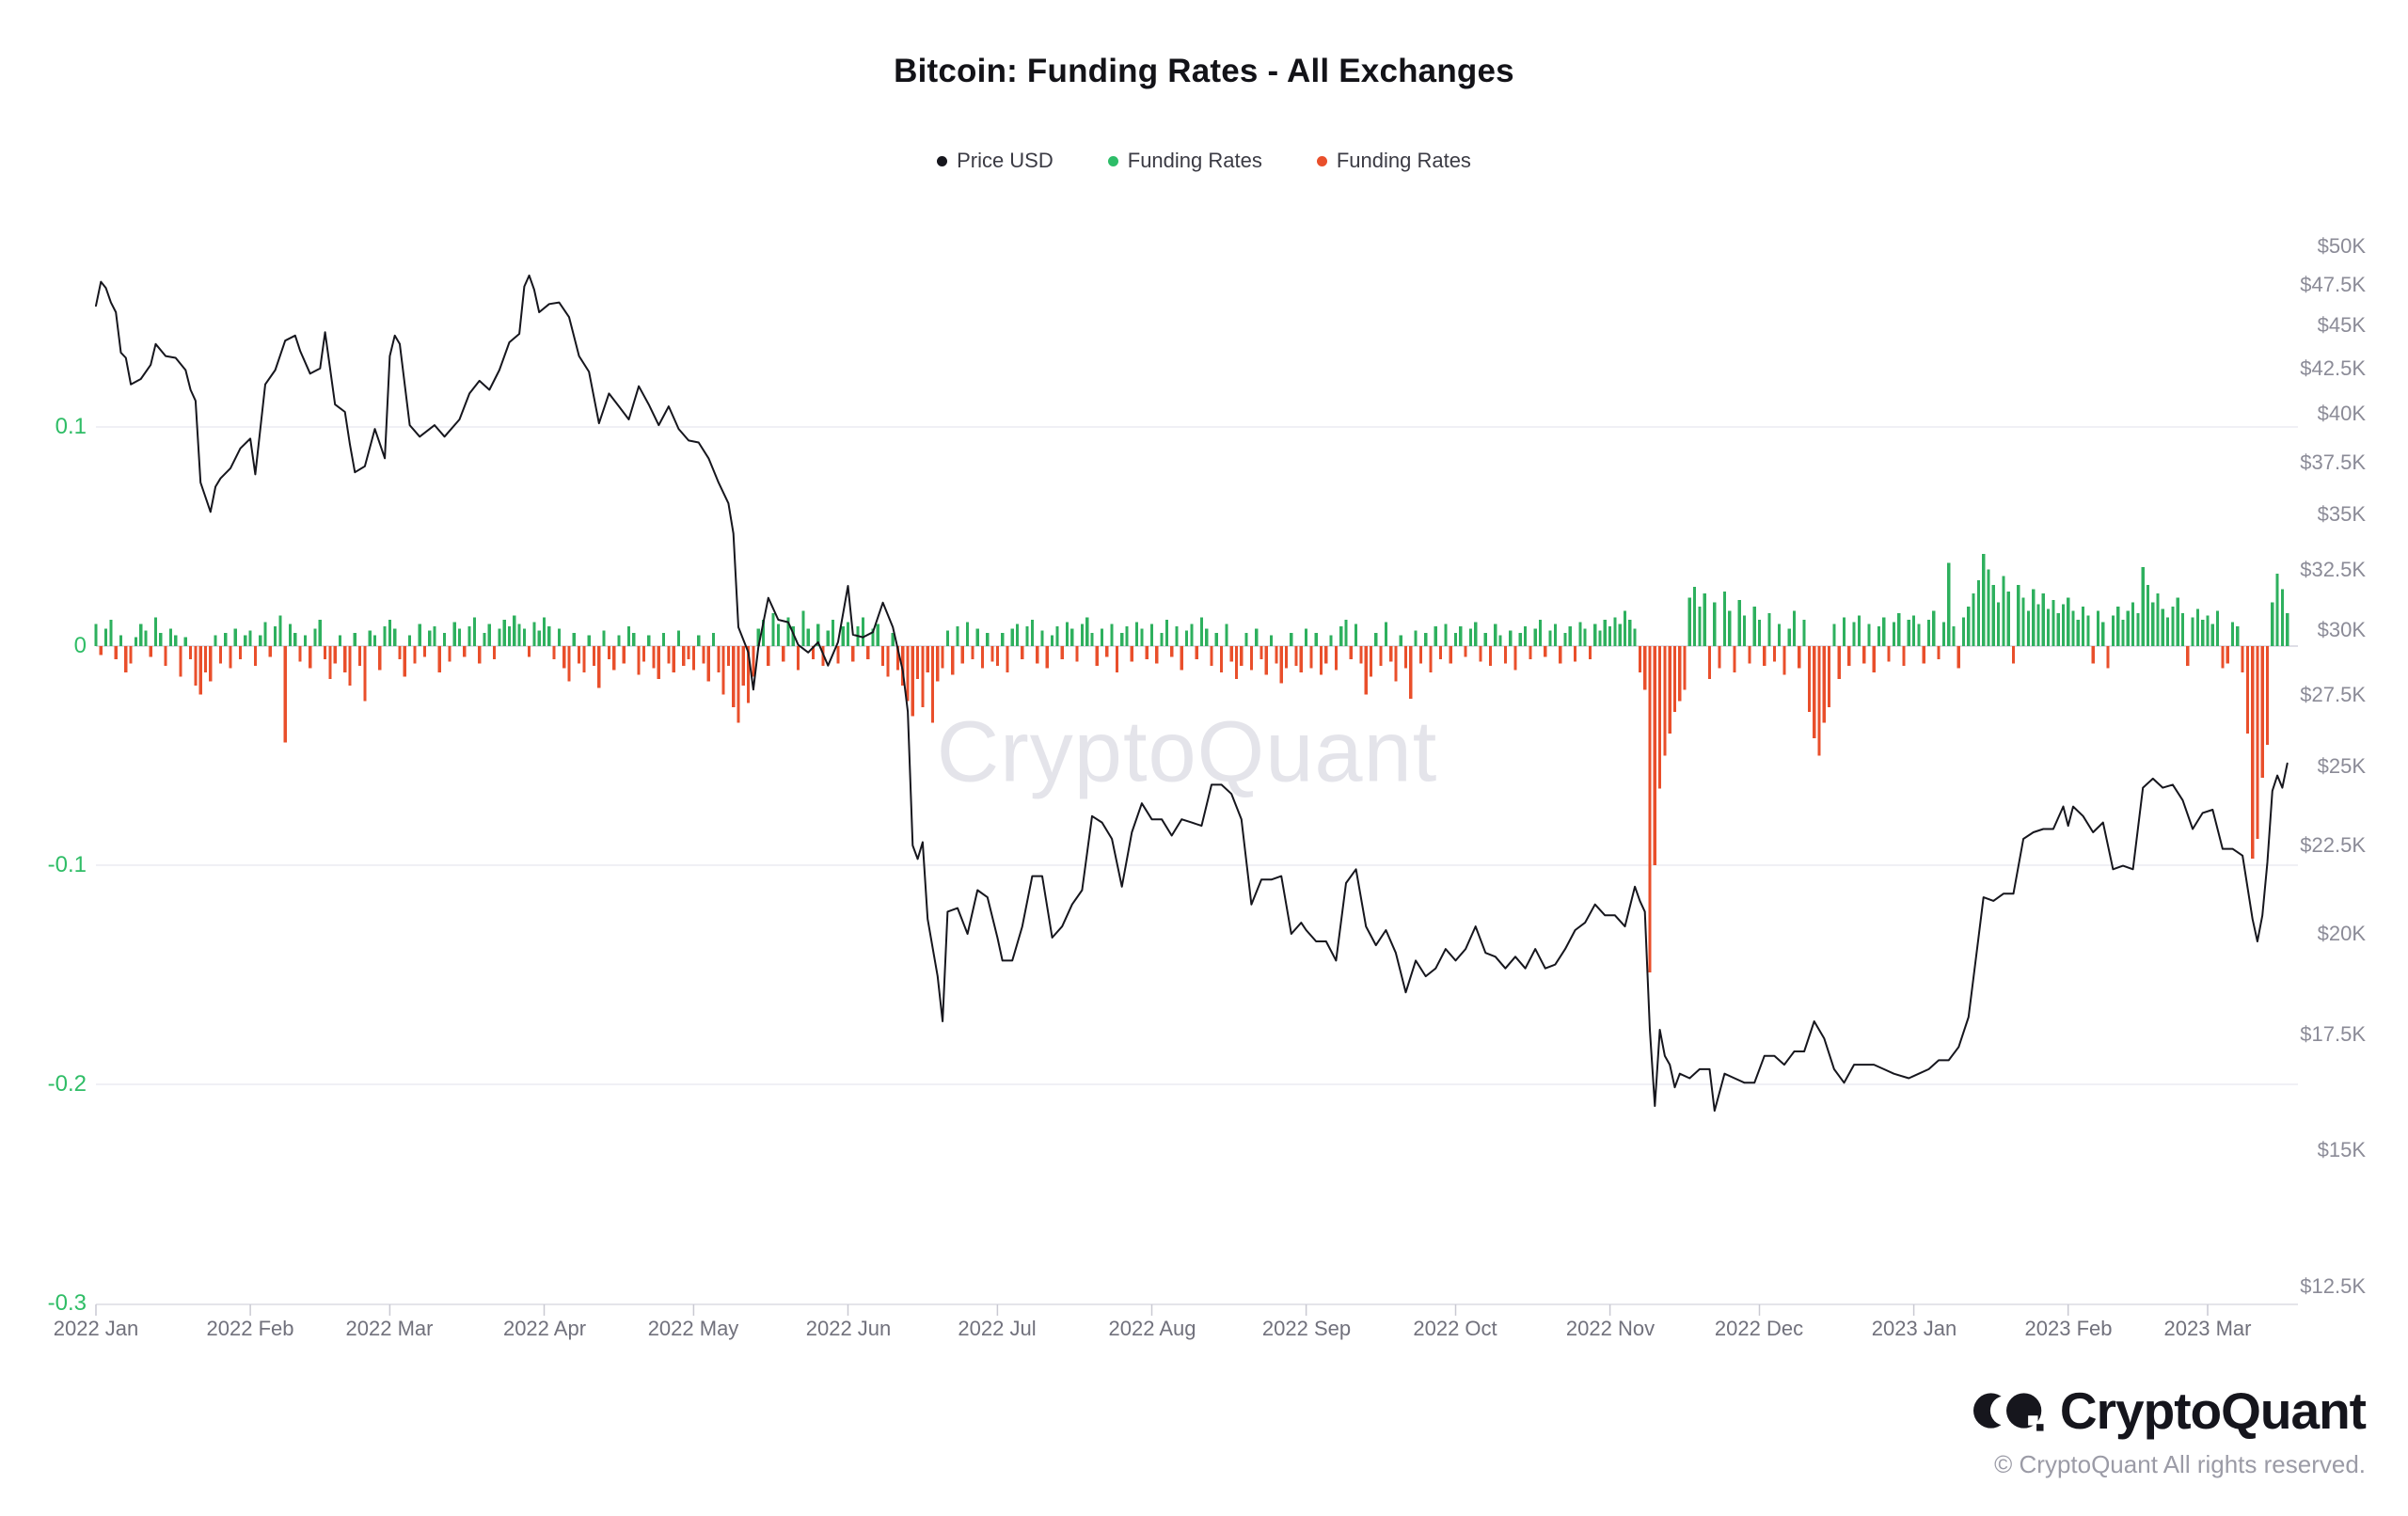  What do you see at coordinates (2342, 413) in the screenshot?
I see `right-axis-label: $40K` at bounding box center [2342, 413].